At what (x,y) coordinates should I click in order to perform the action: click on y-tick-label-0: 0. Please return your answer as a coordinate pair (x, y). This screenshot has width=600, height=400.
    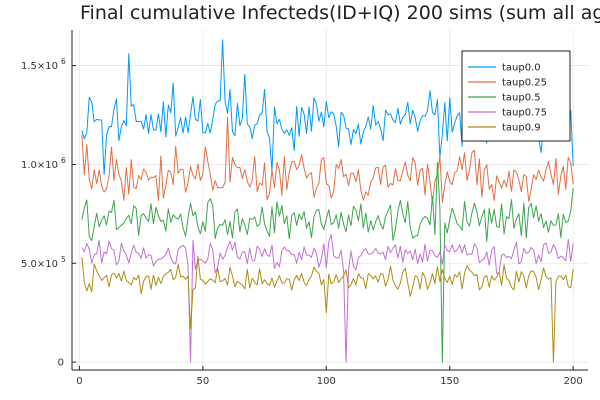
    Looking at the image, I should click on (61, 363).